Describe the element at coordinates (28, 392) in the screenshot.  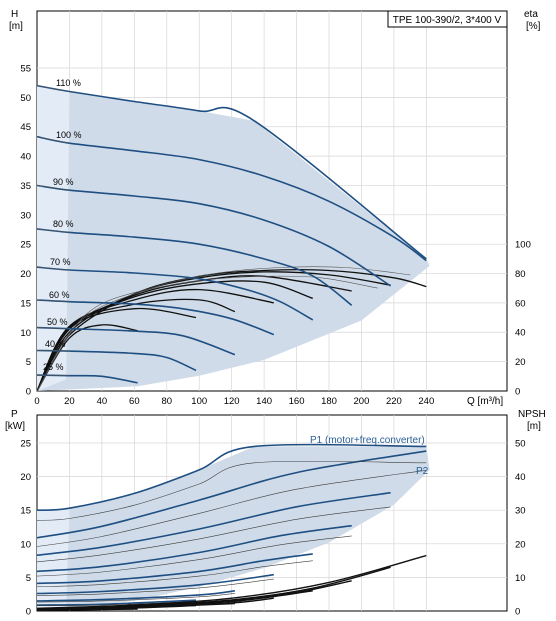
I see `head-tick-label: 0` at that location.